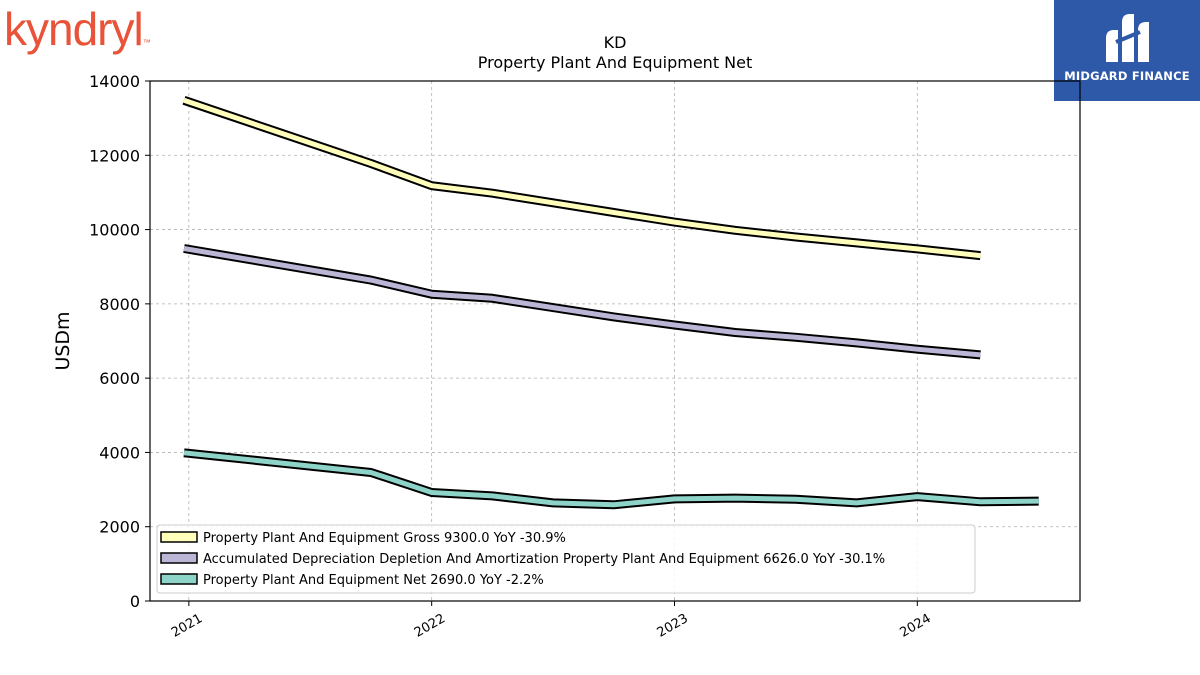 Image resolution: width=1200 pixels, height=675 pixels. I want to click on series-outline, so click(582, 302).